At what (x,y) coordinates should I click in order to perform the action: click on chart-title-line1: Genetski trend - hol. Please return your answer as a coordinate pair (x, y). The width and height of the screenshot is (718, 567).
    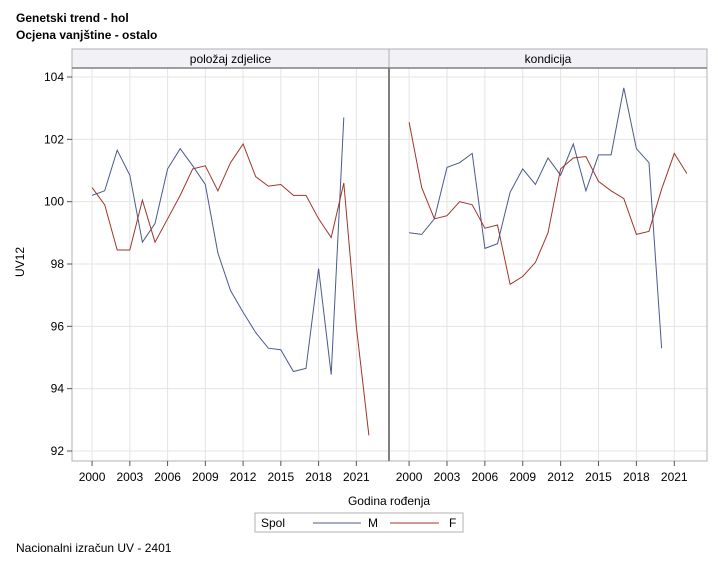
    Looking at the image, I should click on (72, 18).